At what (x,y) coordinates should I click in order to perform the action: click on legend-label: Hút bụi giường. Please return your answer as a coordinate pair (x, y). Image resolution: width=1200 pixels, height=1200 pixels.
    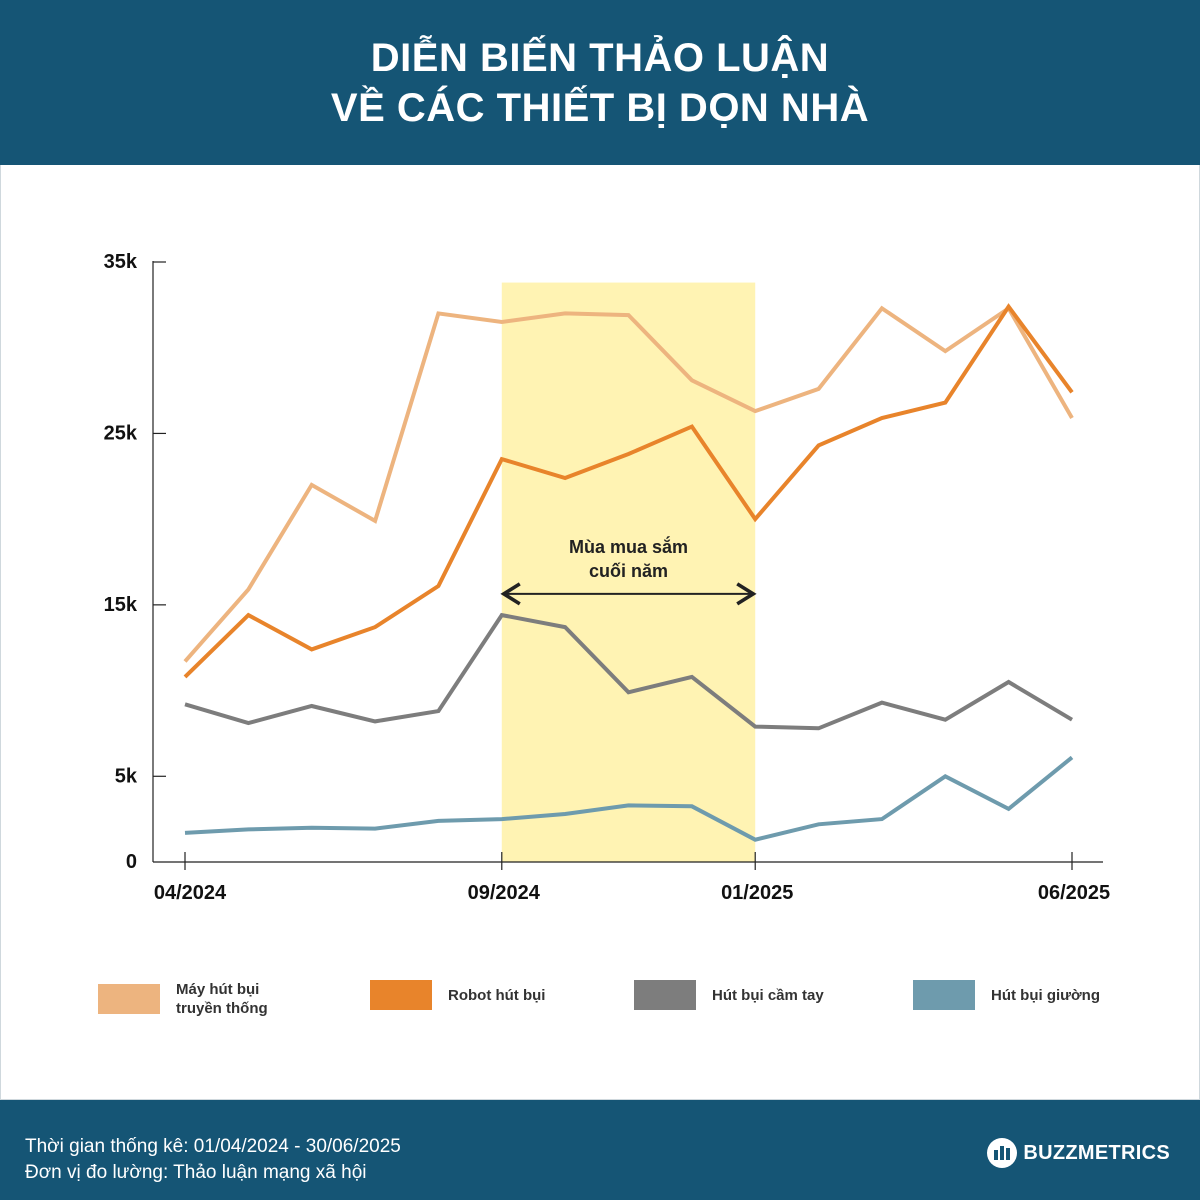
    Looking at the image, I should click on (1045, 995).